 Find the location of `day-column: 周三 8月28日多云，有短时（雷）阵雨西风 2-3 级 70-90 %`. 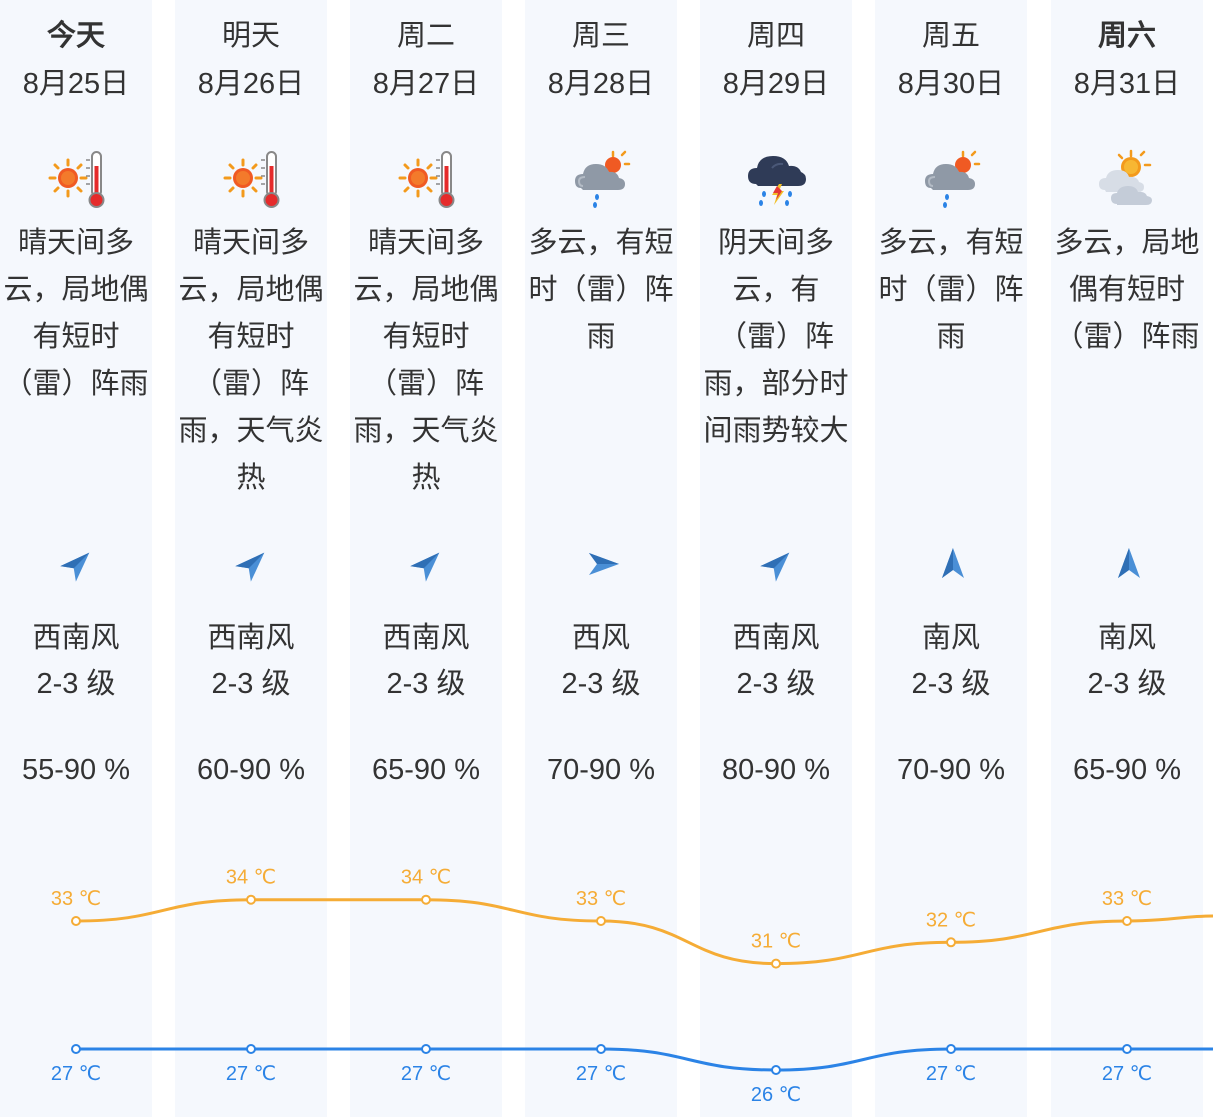

day-column: 周三 8月28日多云，有短时（雷）阵雨西风 2-3 级 70-90 % is located at coordinates (601, 558).